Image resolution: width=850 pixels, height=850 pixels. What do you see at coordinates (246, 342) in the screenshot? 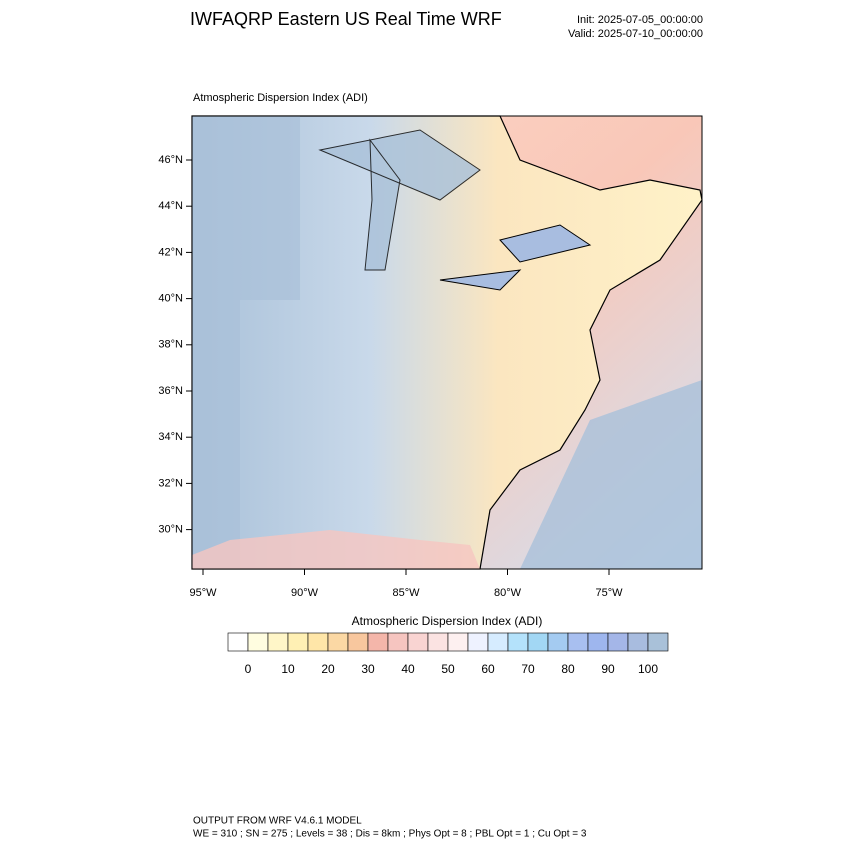
I see `land-high` at bounding box center [246, 342].